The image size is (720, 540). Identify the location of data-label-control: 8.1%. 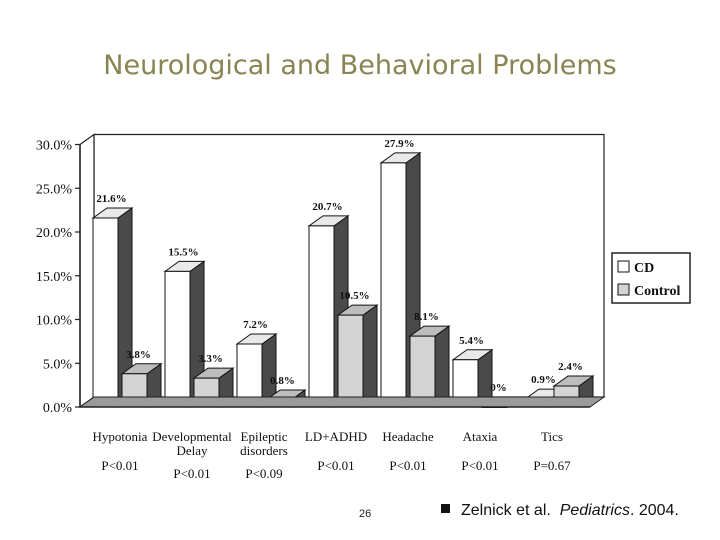
(426, 317).